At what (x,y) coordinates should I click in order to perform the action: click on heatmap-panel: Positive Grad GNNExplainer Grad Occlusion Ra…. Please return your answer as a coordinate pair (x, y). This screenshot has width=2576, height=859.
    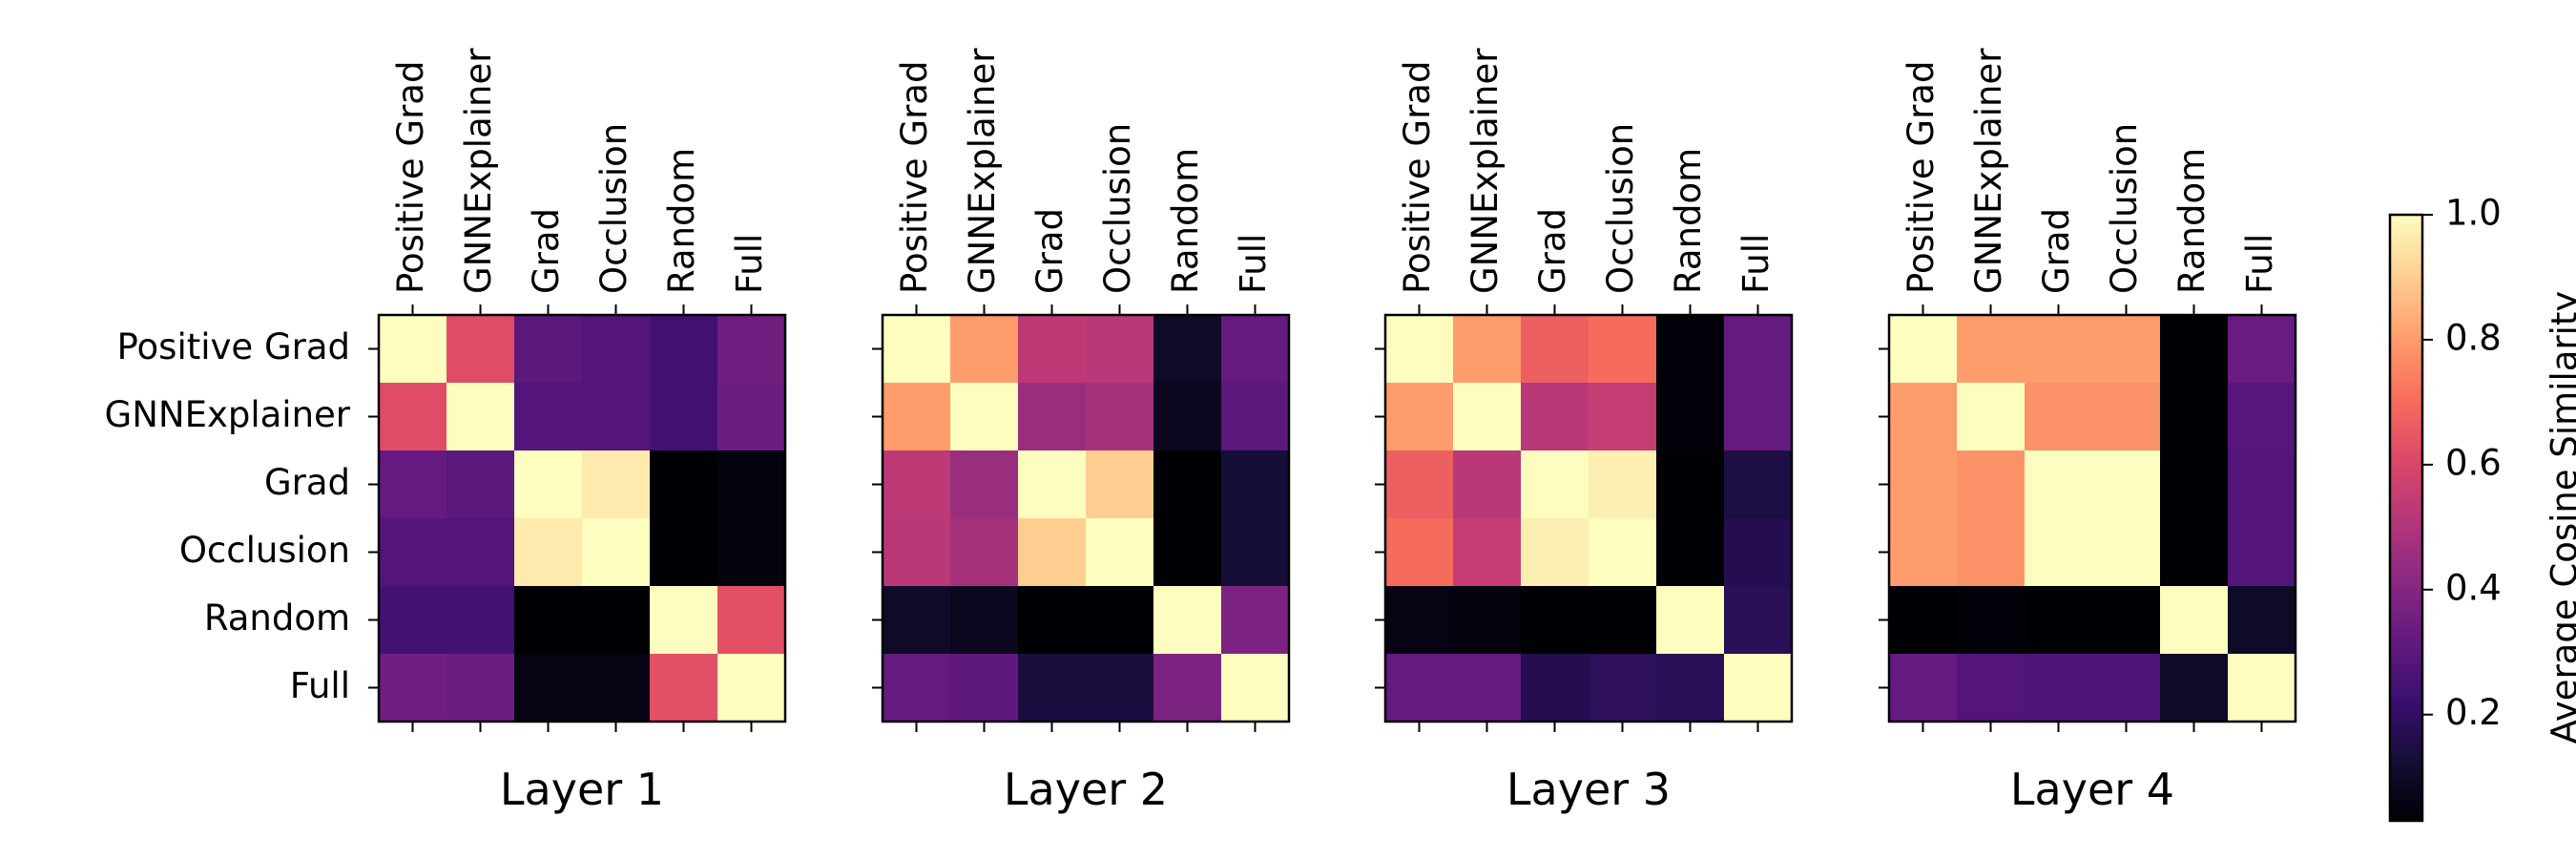
    Looking at the image, I should click on (2088, 431).